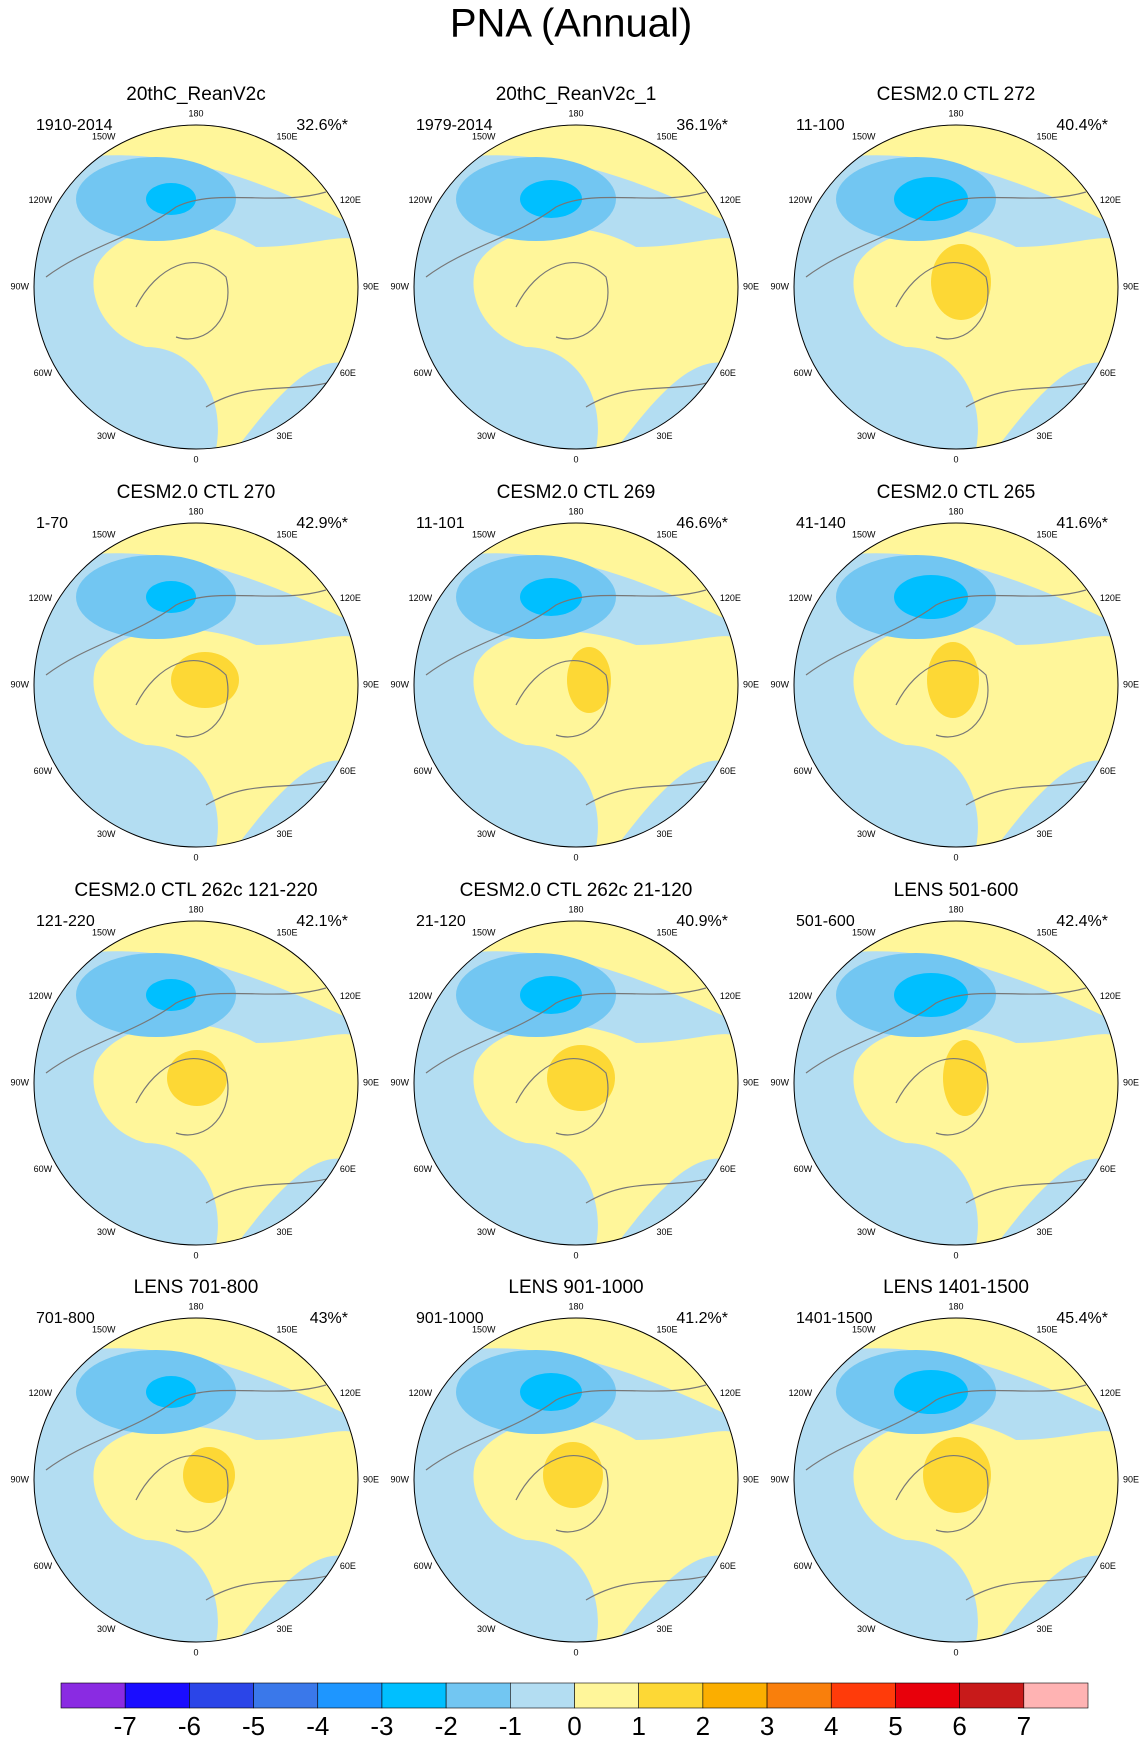 The height and width of the screenshot is (1743, 1143). I want to click on panel-title: LENS 501-600, so click(956, 890).